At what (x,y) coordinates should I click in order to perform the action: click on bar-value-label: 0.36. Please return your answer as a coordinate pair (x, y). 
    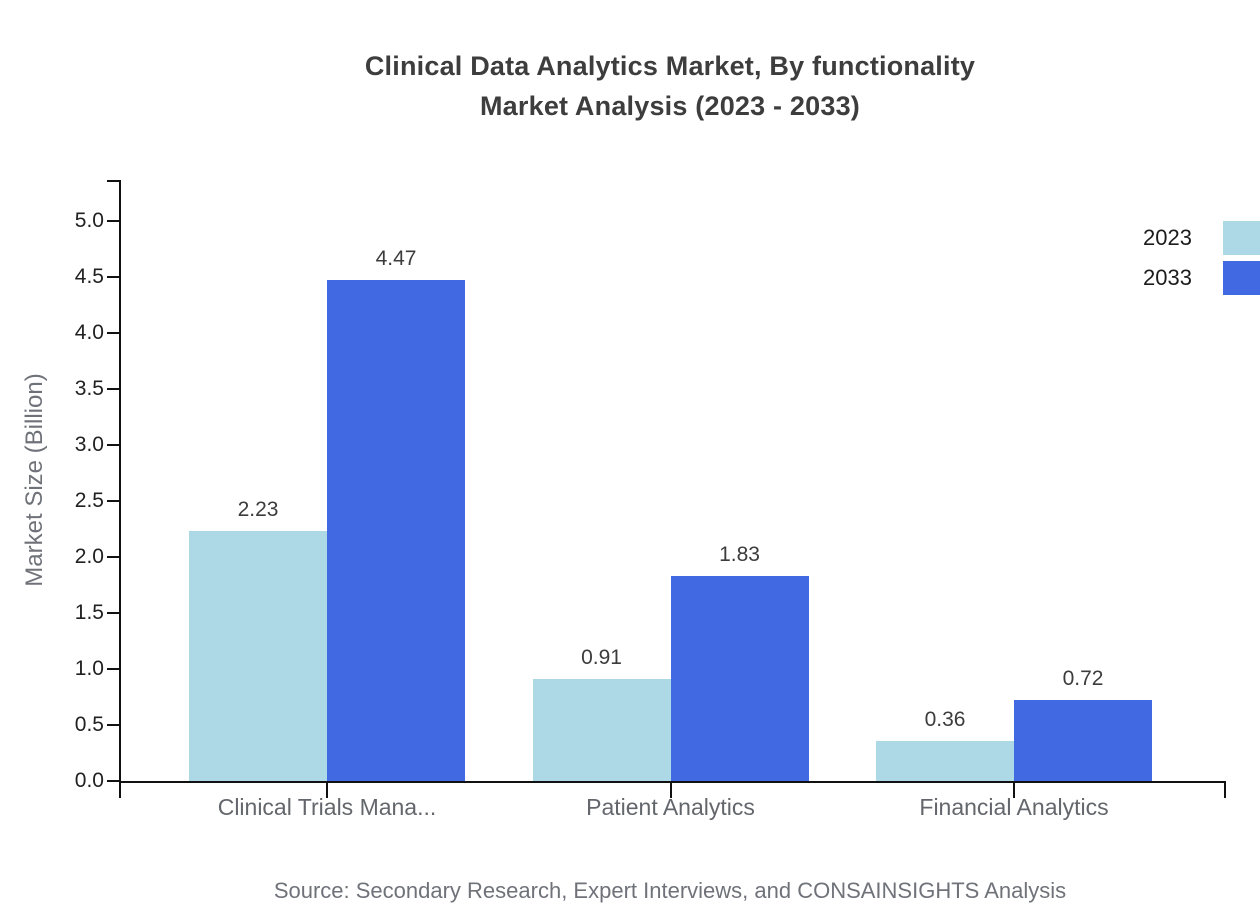
    Looking at the image, I should click on (945, 719).